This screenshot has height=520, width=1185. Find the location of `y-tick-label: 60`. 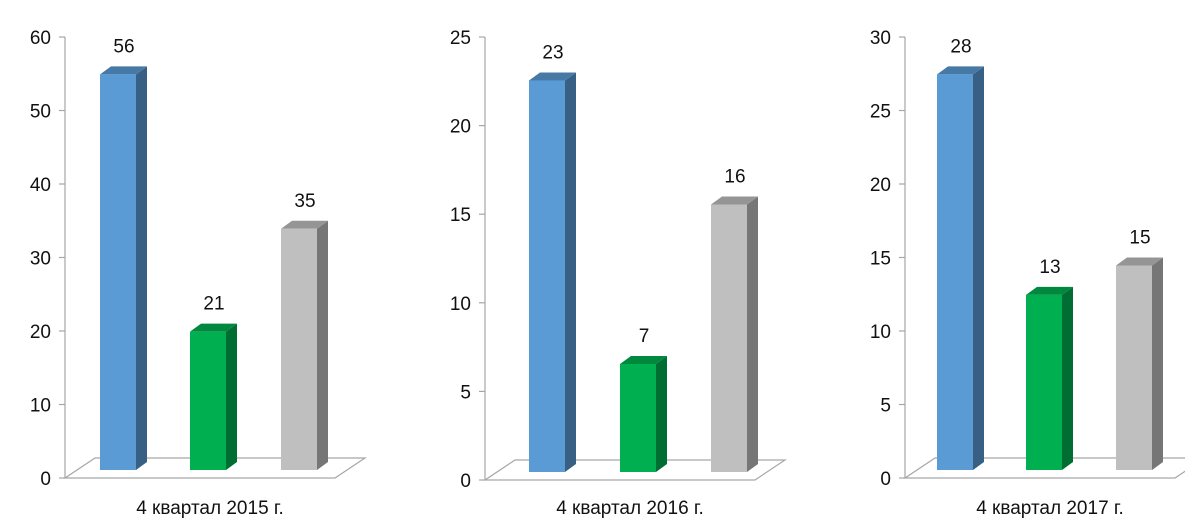

y-tick-label: 60 is located at coordinates (40, 38).